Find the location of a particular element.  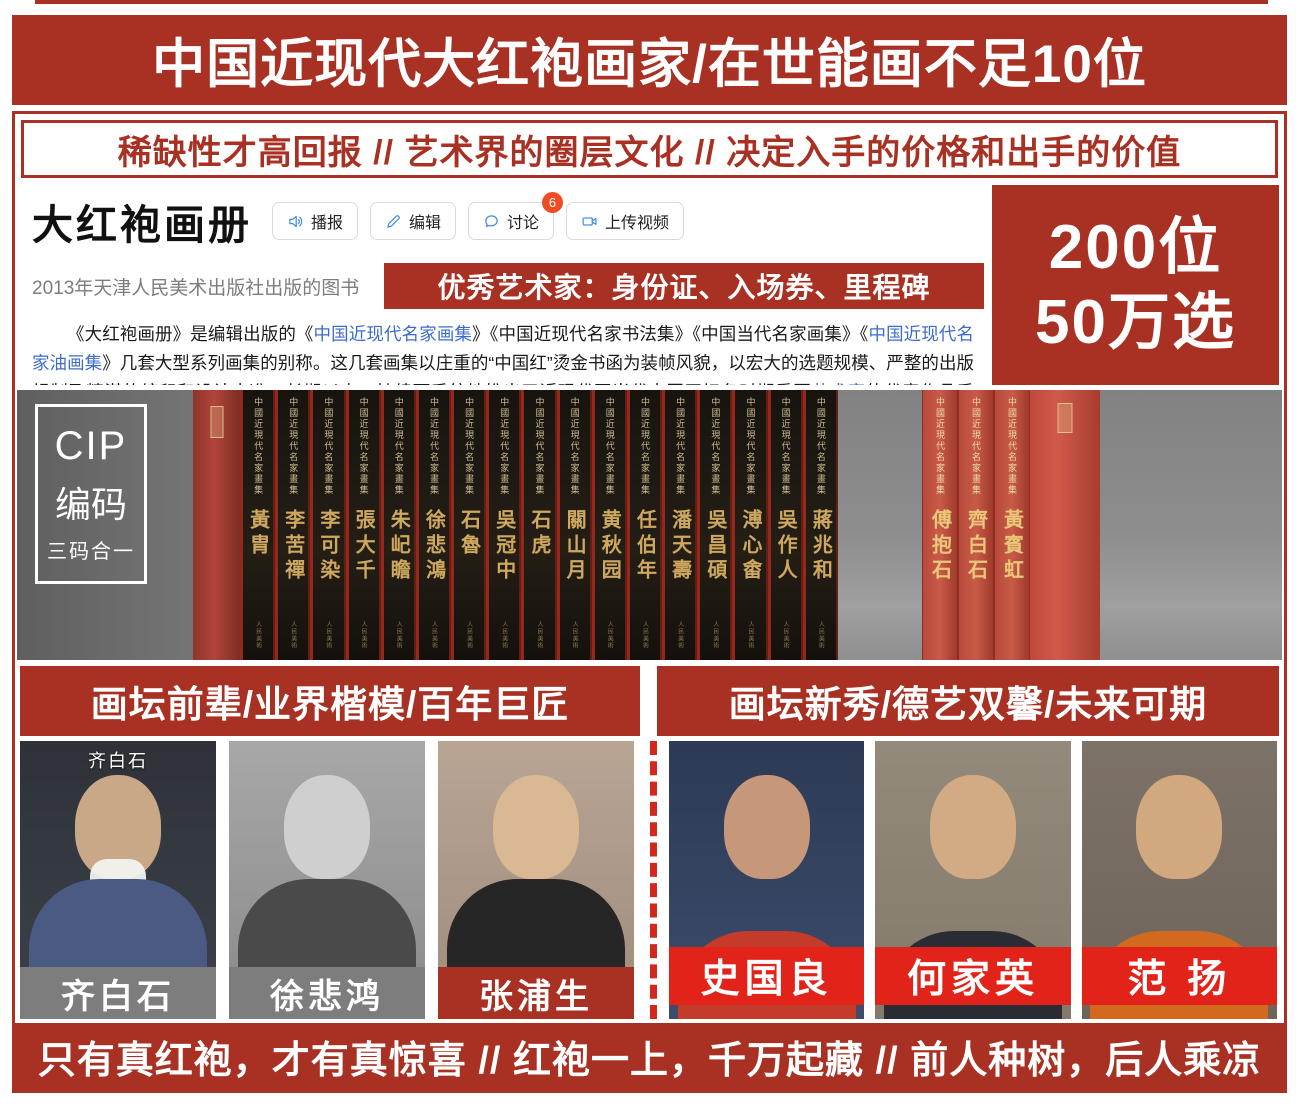

slogan-bar: 优秀艺术家：身份证、入场券、里程碑 is located at coordinates (684, 286).